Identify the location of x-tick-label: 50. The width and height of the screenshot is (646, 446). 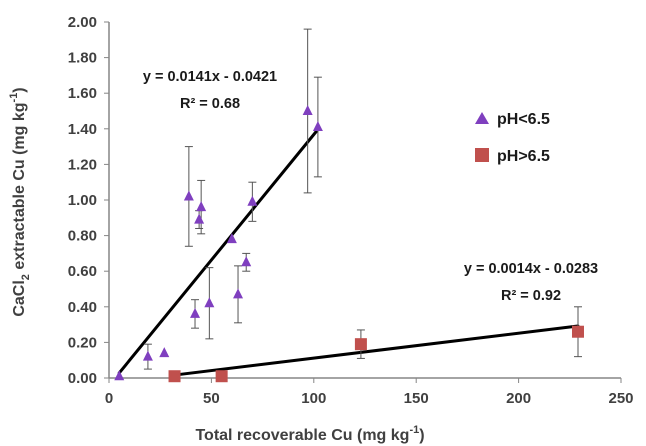
(211, 398).